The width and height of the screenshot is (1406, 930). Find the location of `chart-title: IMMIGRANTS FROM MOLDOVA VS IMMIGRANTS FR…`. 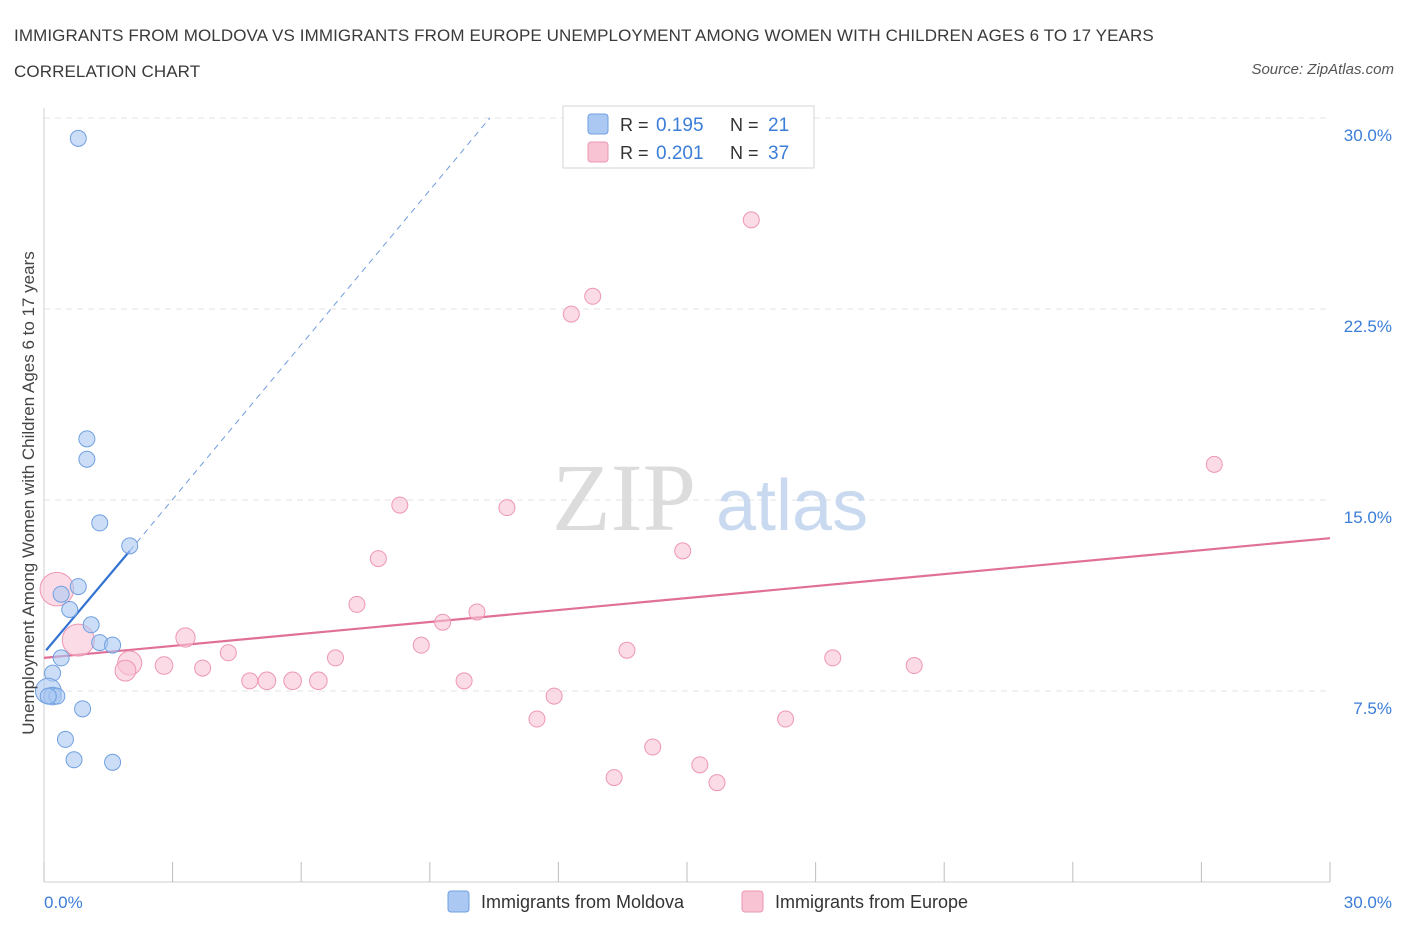

chart-title: IMMIGRANTS FROM MOLDOVA VS IMMIGRANTS FR… is located at coordinates (584, 53).